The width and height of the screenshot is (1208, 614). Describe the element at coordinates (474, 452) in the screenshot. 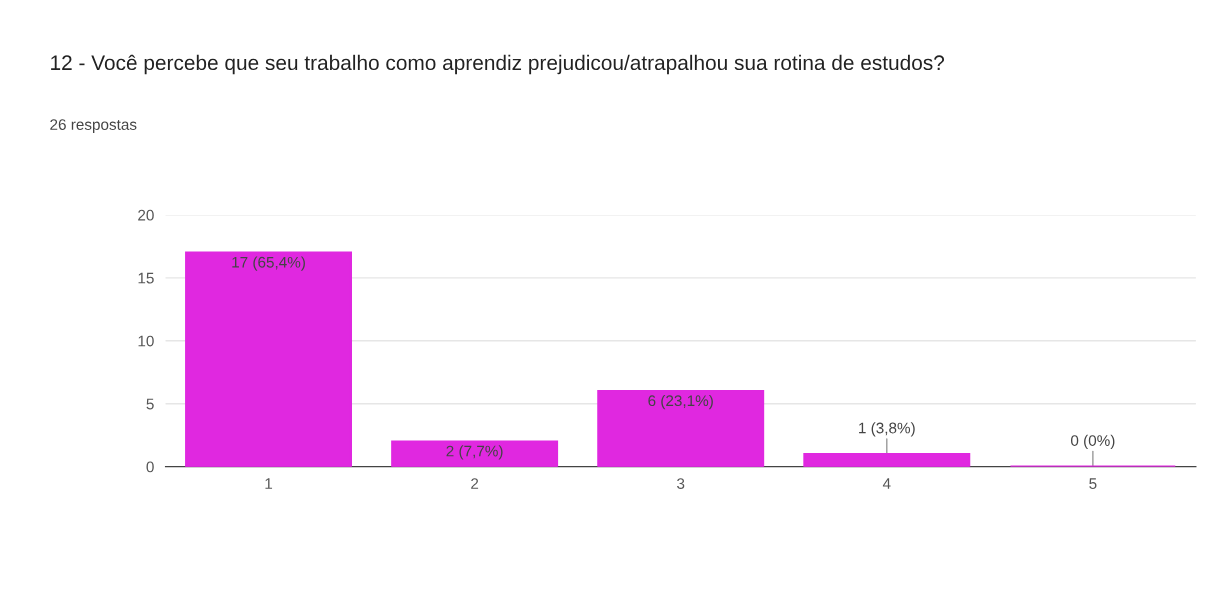

I see `data-label: 2 (7,7%)` at that location.